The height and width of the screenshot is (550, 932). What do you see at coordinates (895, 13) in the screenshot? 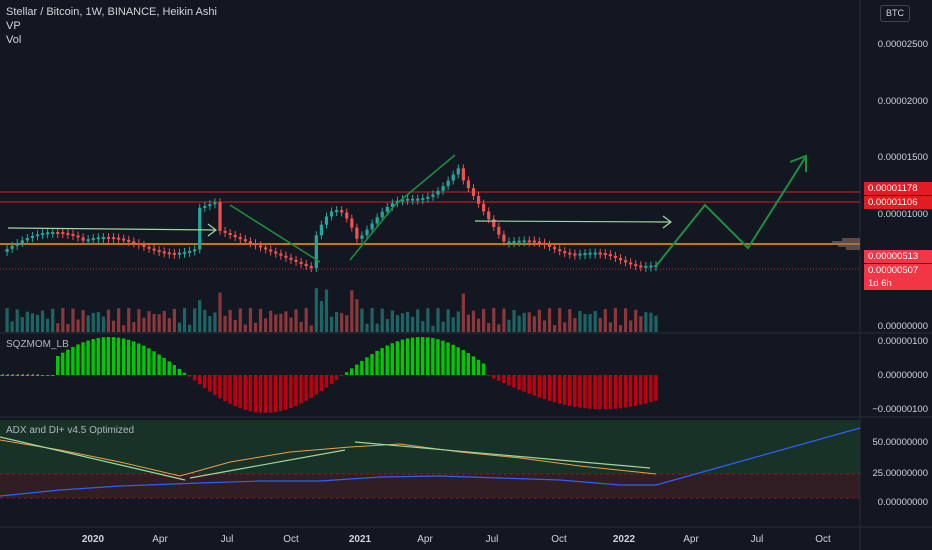
I see `currency-badge: BTC` at bounding box center [895, 13].